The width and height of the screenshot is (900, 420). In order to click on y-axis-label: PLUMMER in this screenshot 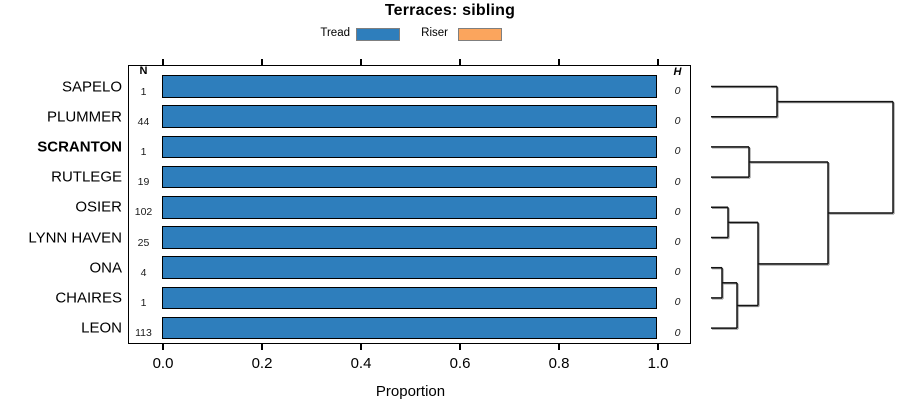, I will do `click(84, 117)`.